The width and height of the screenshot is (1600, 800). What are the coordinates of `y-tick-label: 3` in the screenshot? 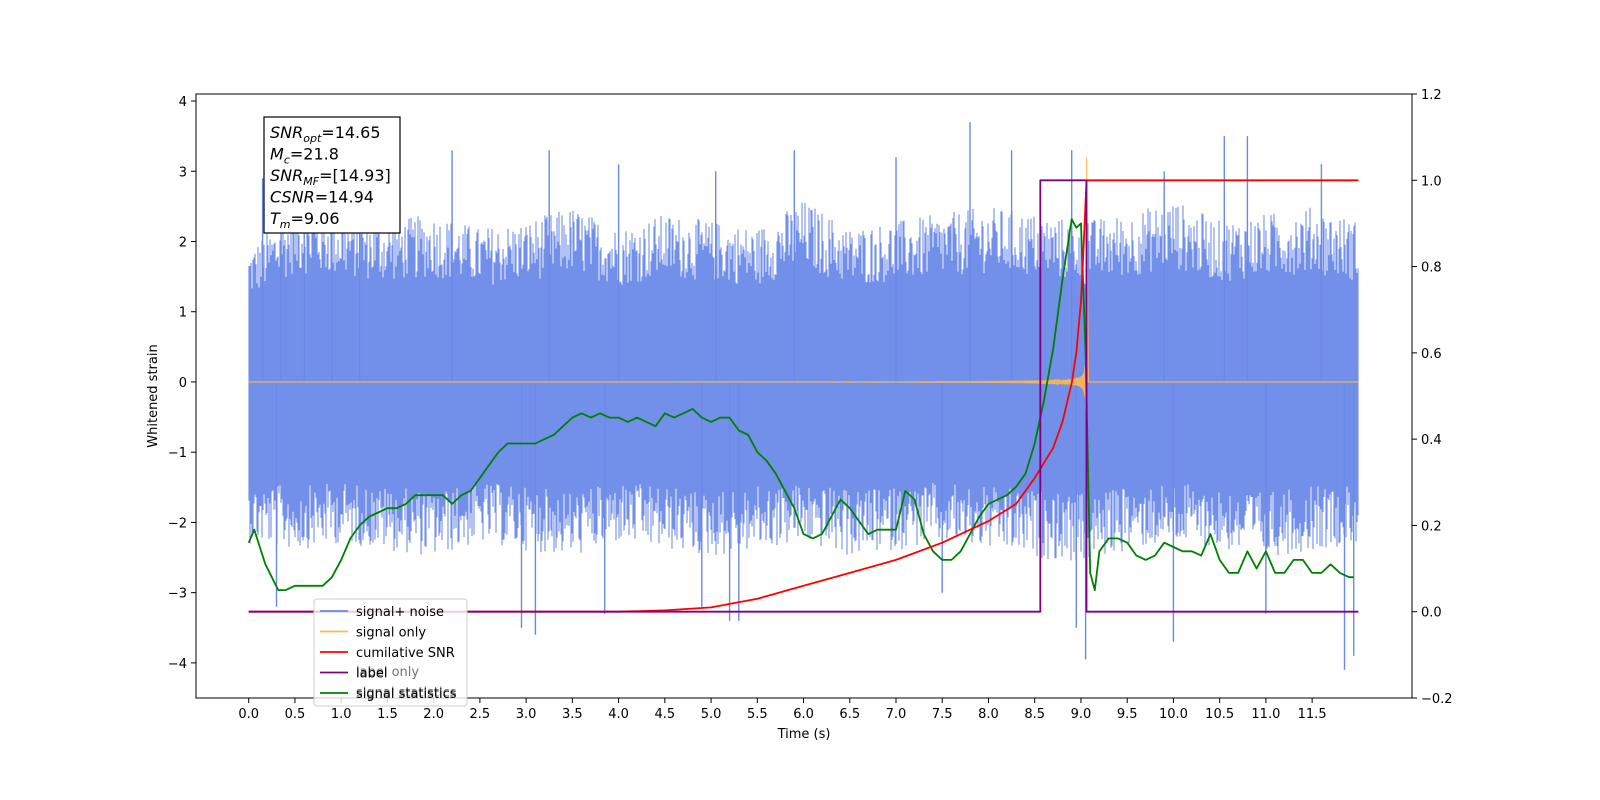 It's located at (183, 172).